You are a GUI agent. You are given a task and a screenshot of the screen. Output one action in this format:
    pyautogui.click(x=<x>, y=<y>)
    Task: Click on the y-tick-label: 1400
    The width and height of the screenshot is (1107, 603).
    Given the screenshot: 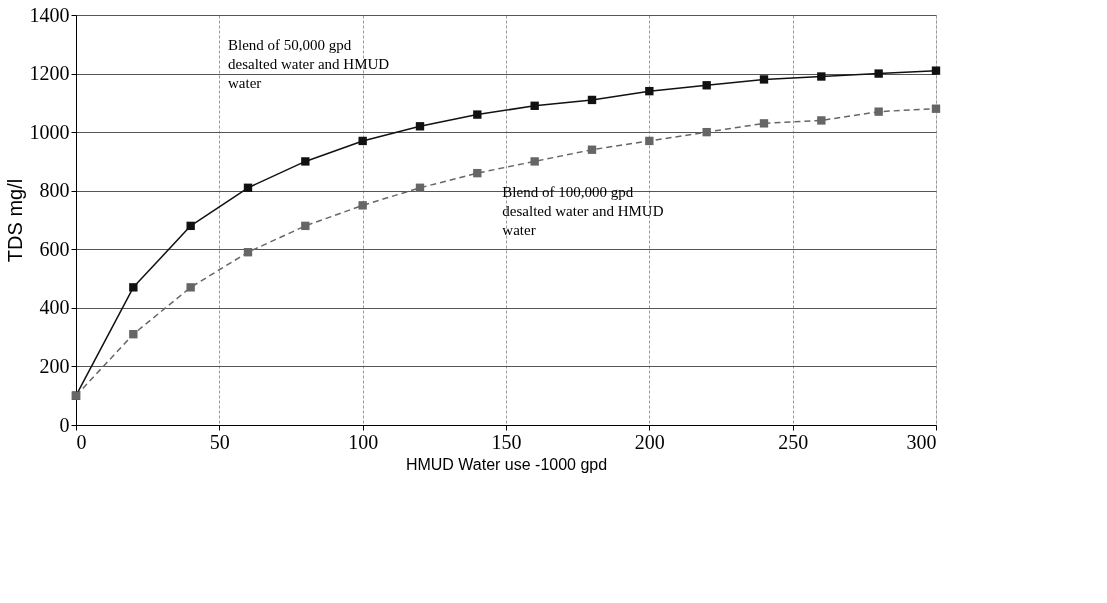 What is the action you would take?
    pyautogui.click(x=49, y=14)
    